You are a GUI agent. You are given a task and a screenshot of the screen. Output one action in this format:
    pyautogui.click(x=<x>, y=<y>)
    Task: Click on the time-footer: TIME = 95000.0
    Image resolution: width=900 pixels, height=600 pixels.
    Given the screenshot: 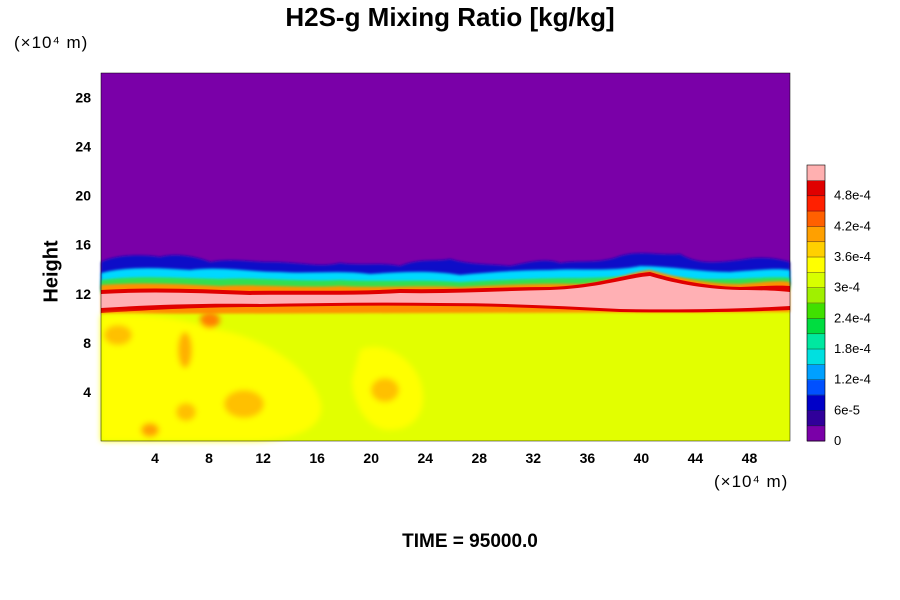 What is the action you would take?
    pyautogui.click(x=470, y=541)
    